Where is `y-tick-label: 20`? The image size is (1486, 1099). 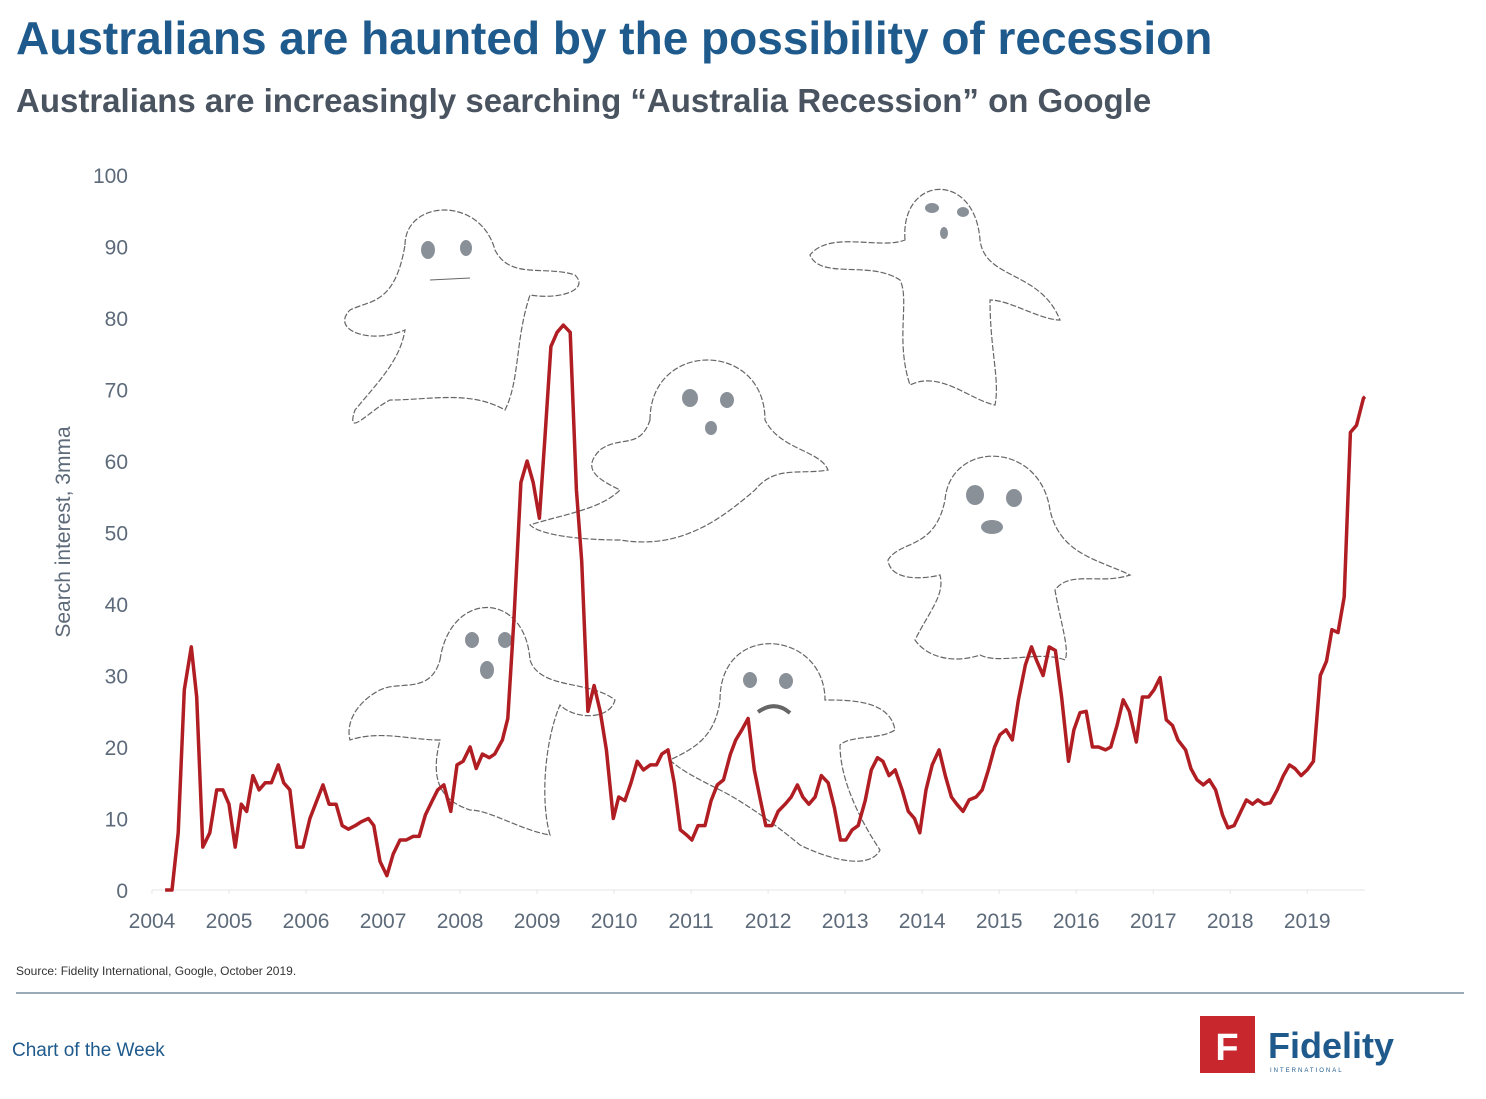
y-tick-label: 20 is located at coordinates (116, 748).